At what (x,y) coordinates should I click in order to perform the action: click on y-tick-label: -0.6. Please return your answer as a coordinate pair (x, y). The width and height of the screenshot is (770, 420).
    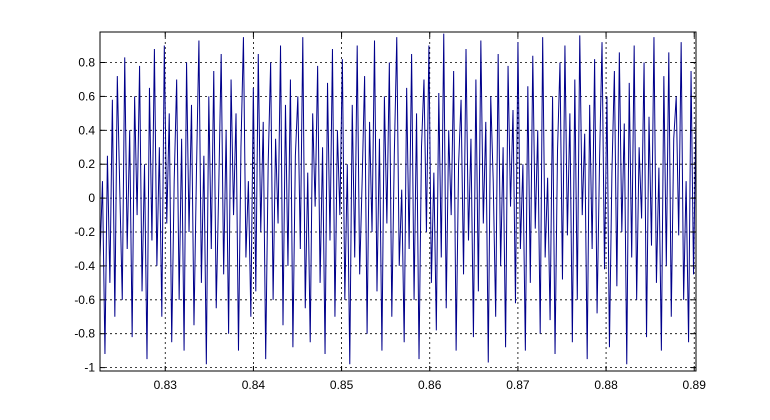
    Looking at the image, I should click on (84, 300).